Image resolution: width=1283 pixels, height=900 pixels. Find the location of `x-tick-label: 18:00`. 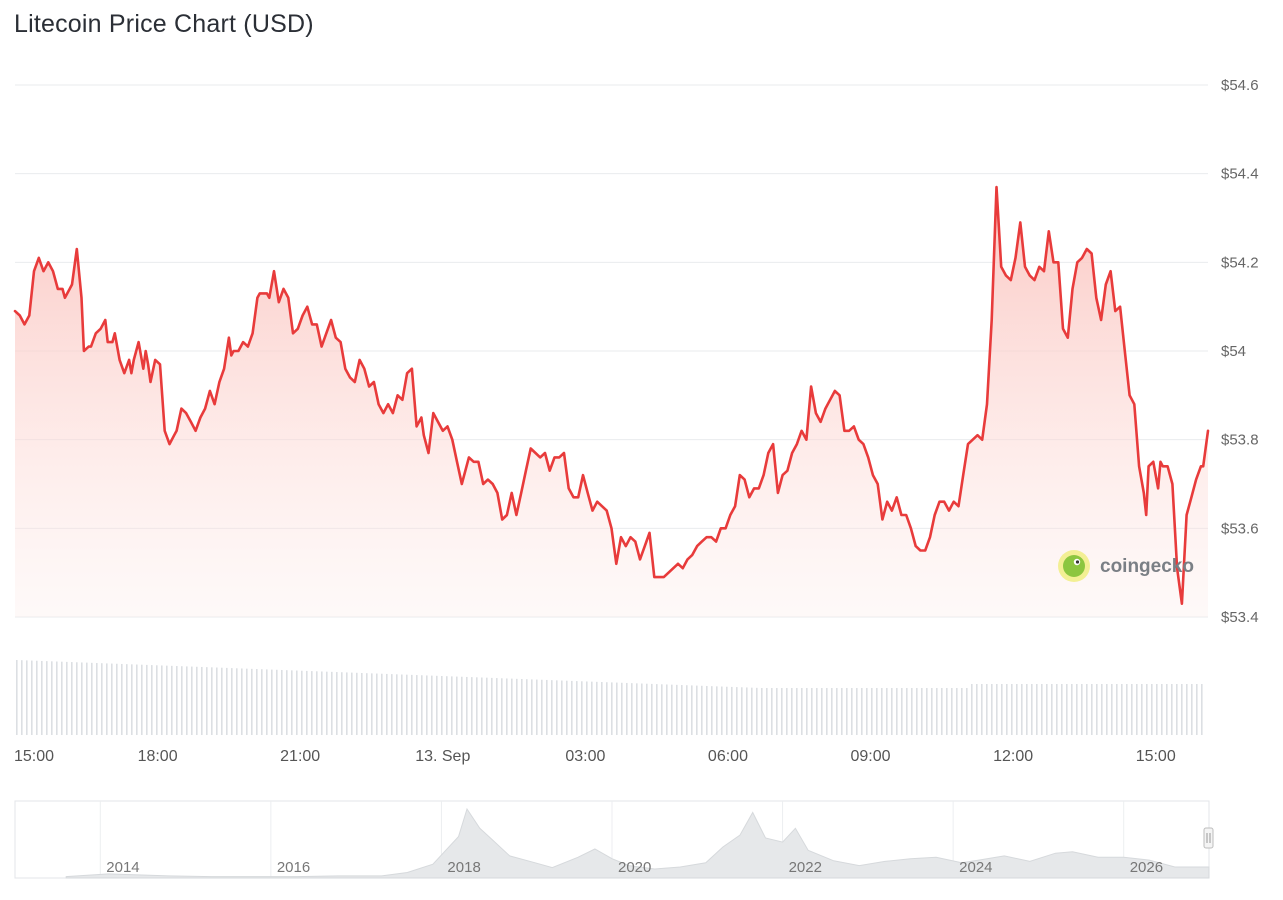

x-tick-label: 18:00 is located at coordinates (158, 756).